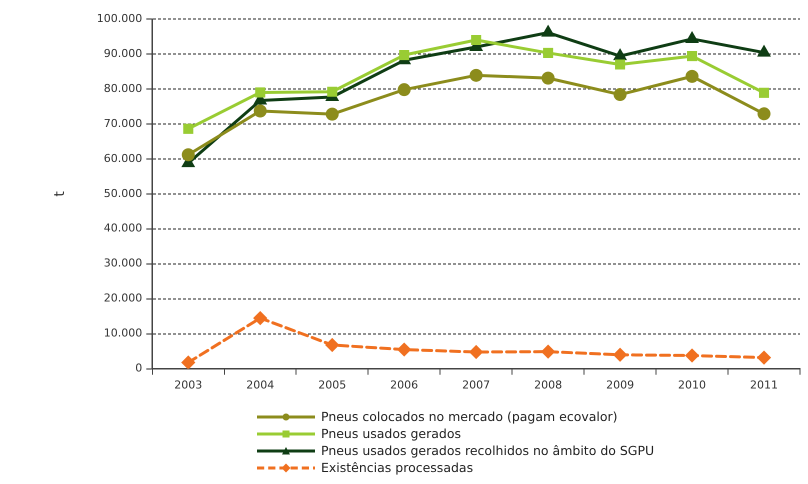 This screenshot has height=484, width=808. What do you see at coordinates (391, 433) in the screenshot?
I see `legend-label: Pneus usados gerados` at bounding box center [391, 433].